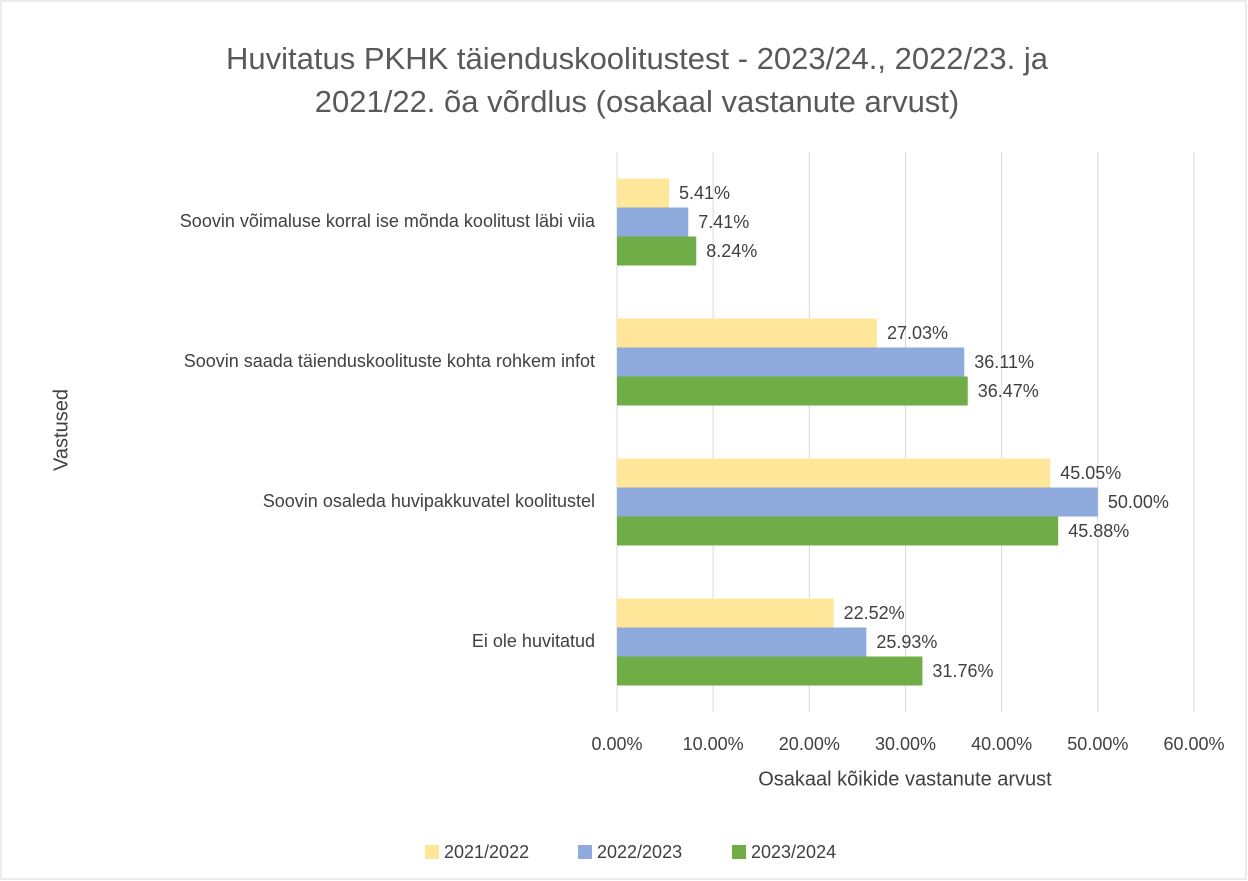 The width and height of the screenshot is (1248, 881). What do you see at coordinates (962, 671) in the screenshot?
I see `data-label: 31.76%` at bounding box center [962, 671].